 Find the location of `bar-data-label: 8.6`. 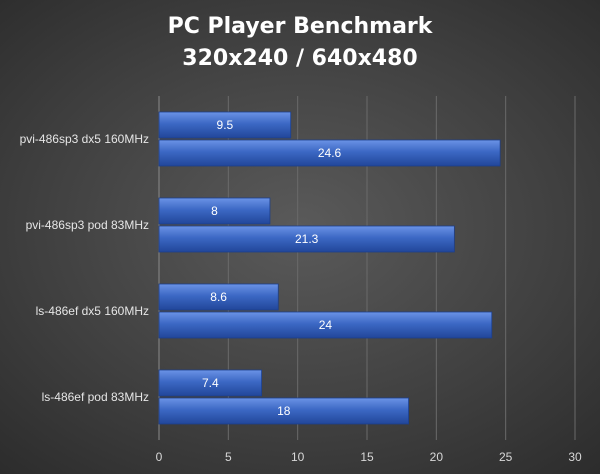

bar-data-label: 8.6 is located at coordinates (218, 297).